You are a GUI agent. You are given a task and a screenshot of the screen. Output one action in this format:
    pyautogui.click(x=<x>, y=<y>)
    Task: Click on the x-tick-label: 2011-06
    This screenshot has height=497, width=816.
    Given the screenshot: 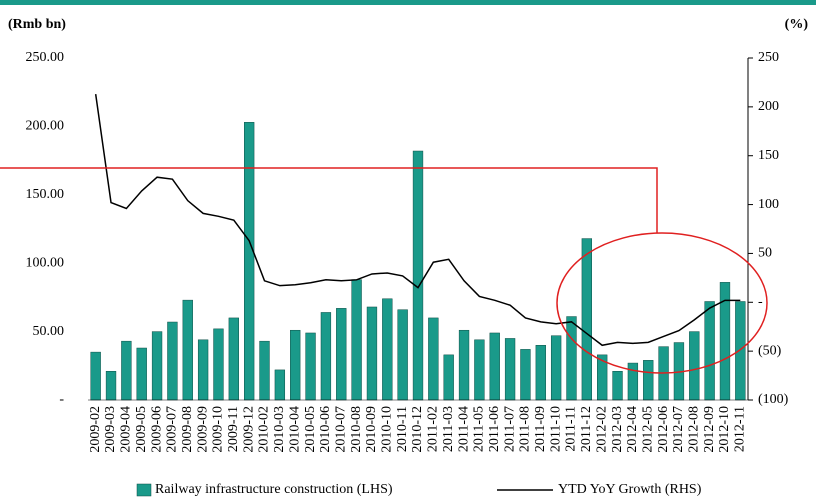 What is the action you would take?
    pyautogui.click(x=494, y=429)
    